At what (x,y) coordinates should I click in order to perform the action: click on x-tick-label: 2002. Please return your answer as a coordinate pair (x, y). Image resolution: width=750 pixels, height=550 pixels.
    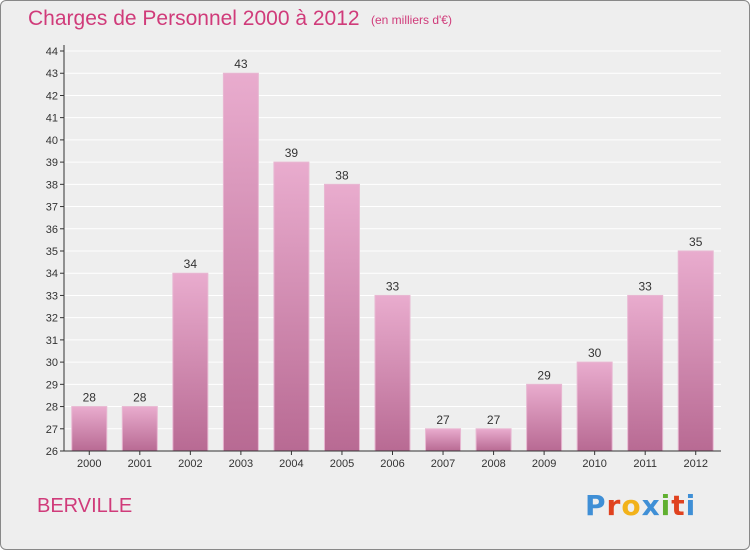
    Looking at the image, I should click on (190, 464).